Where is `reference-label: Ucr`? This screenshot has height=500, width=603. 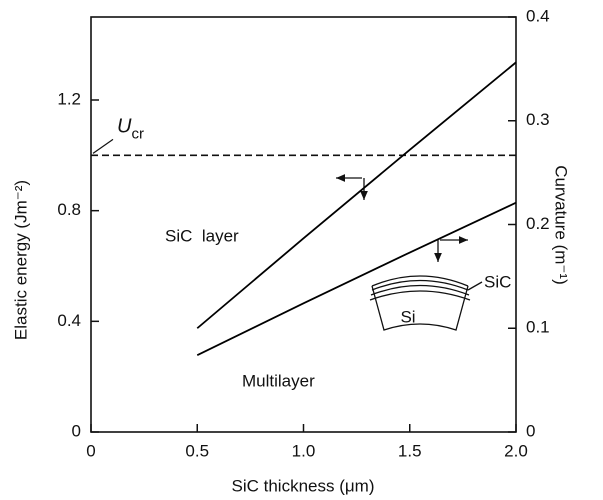
reference-label: Ucr is located at coordinates (130, 129).